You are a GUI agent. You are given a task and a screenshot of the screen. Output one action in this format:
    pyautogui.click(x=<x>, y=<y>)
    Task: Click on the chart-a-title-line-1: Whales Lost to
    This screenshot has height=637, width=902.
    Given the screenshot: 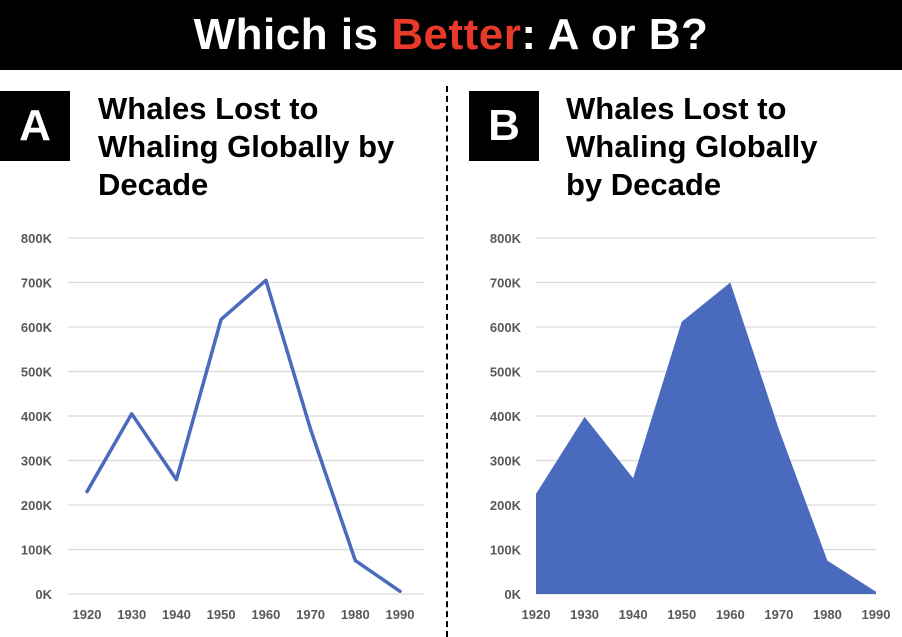 What is the action you would take?
    pyautogui.click(x=208, y=108)
    